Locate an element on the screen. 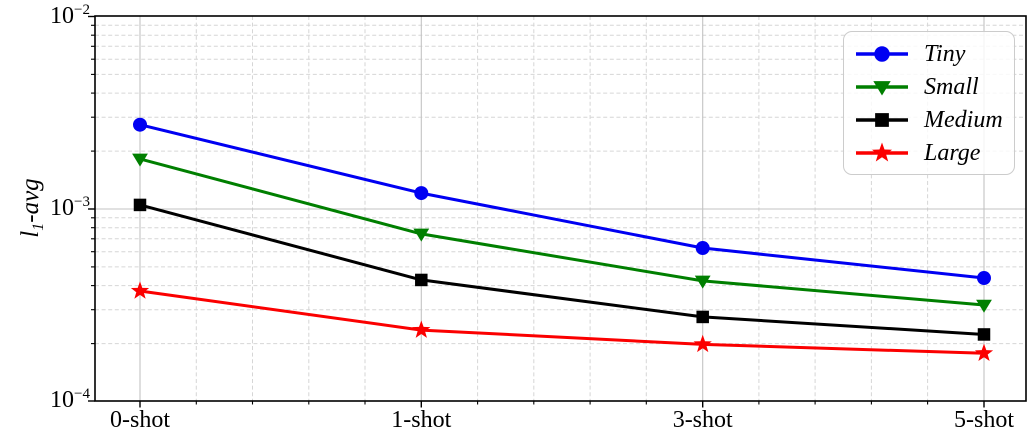 This screenshot has height=441, width=1031. legend: Tiny Small Medium Large is located at coordinates (929, 103).